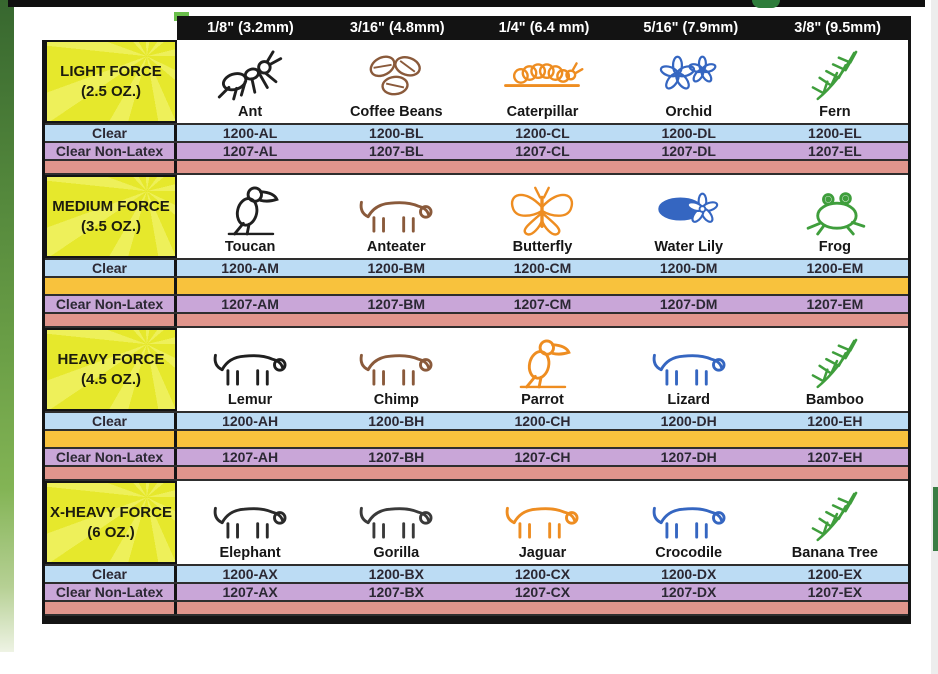 This screenshot has height=674, width=938. What do you see at coordinates (544, 74) in the screenshot?
I see `caterpillar-icon` at bounding box center [544, 74].